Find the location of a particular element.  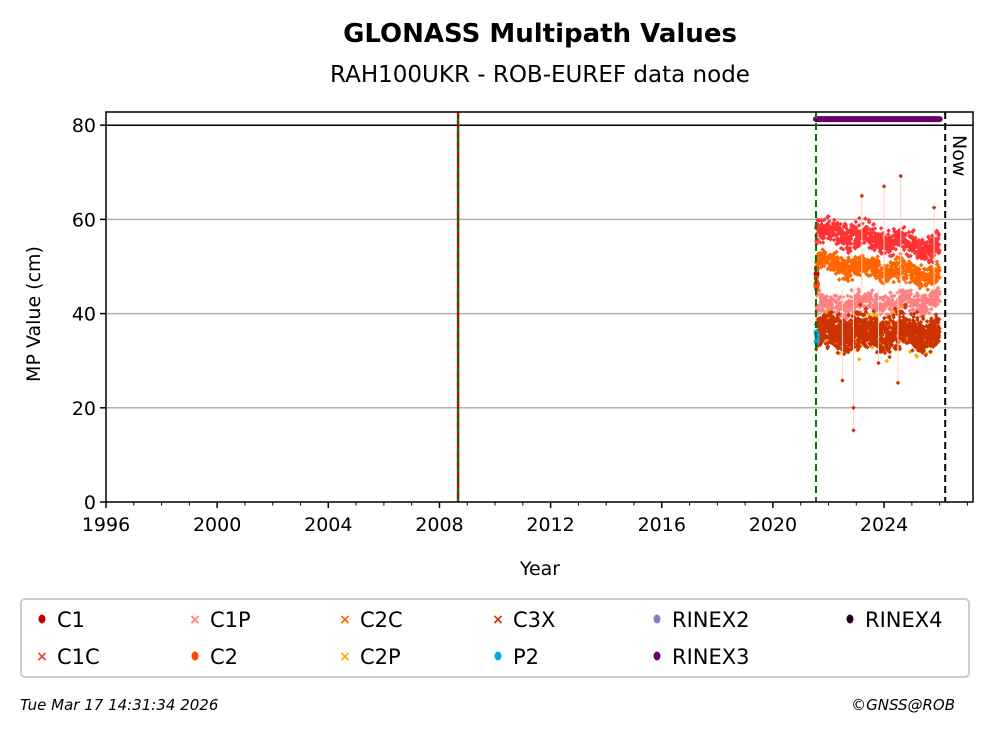

x-tick-label: 2004 is located at coordinates (328, 525).